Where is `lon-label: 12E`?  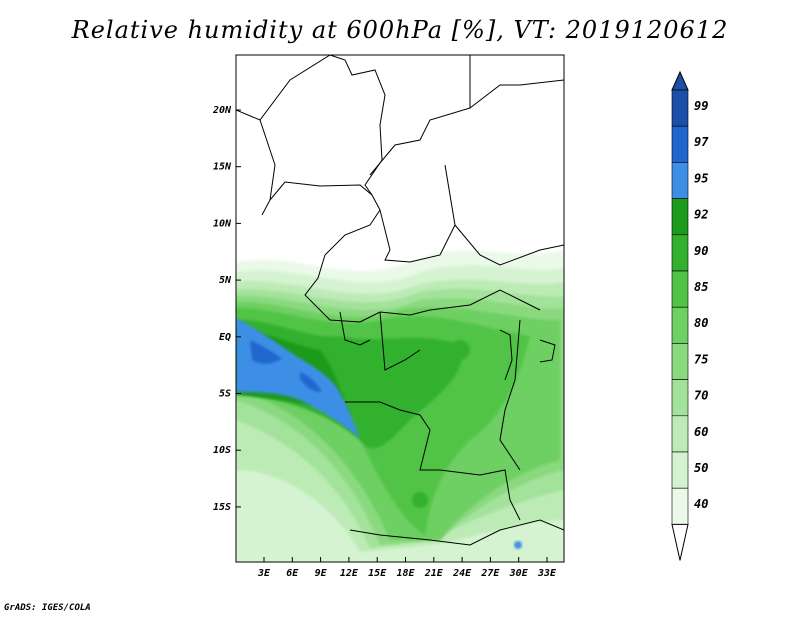 lon-label: 12E is located at coordinates (349, 573).